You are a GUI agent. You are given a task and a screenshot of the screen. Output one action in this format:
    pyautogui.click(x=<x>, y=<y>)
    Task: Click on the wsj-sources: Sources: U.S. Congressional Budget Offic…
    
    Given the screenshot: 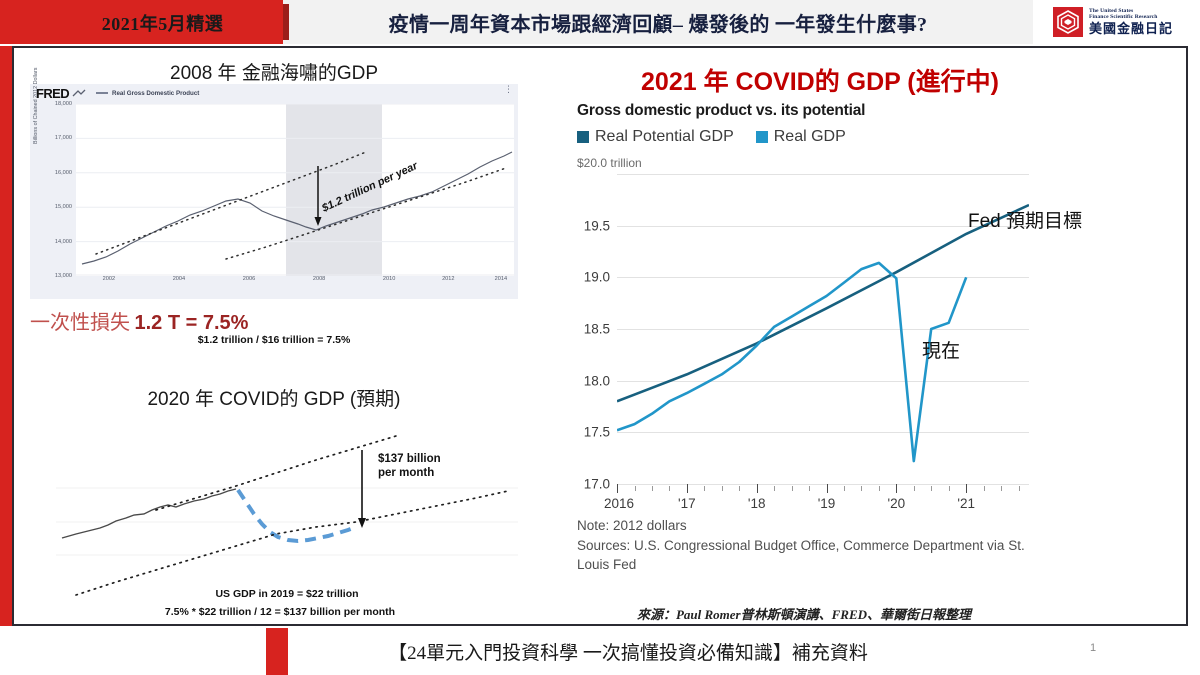 What is the action you would take?
    pyautogui.click(x=801, y=555)
    